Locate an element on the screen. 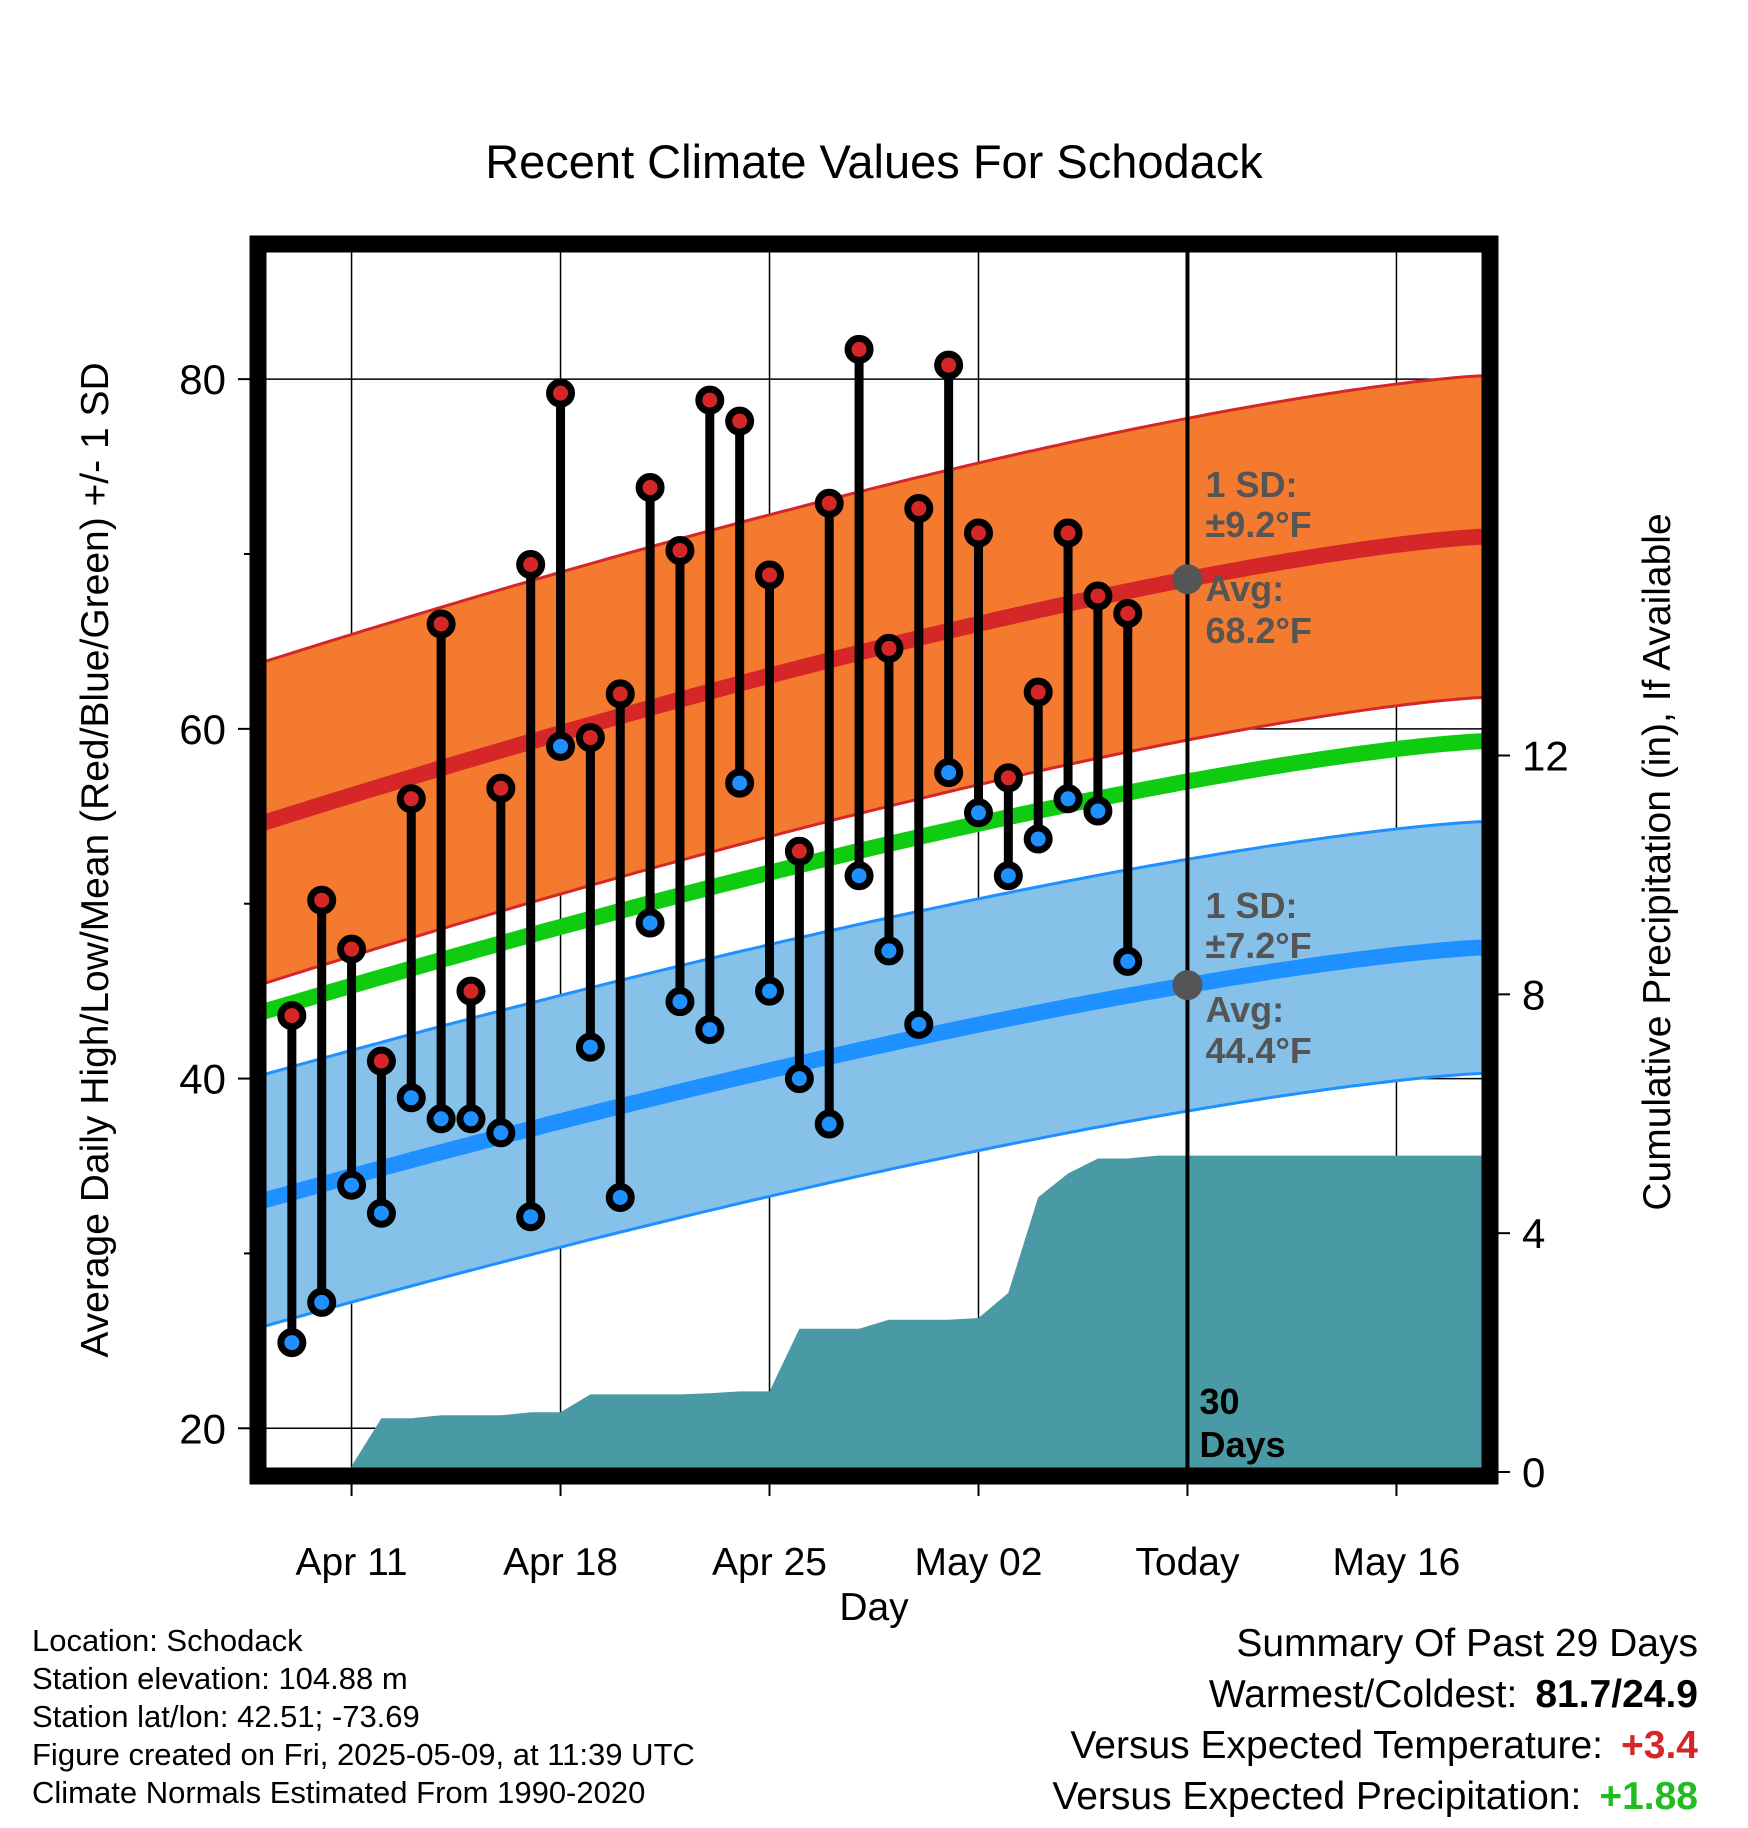 The image size is (1748, 1828). normal-mean-line is located at coordinates (874, 876).